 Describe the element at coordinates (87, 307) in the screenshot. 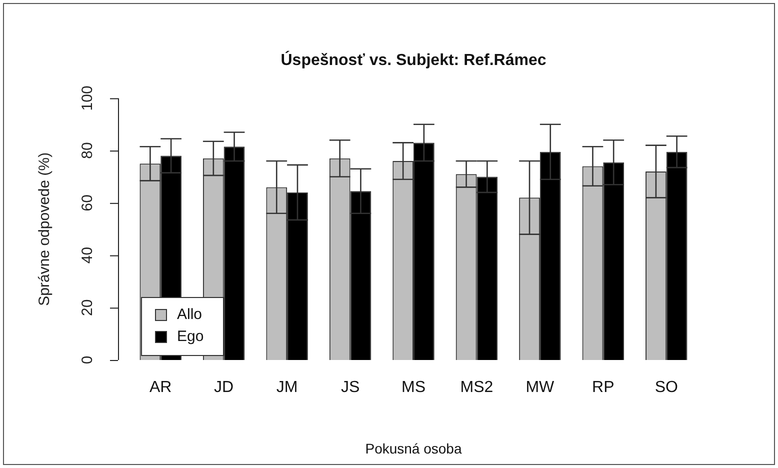

I see `y-tick-label: 20` at that location.